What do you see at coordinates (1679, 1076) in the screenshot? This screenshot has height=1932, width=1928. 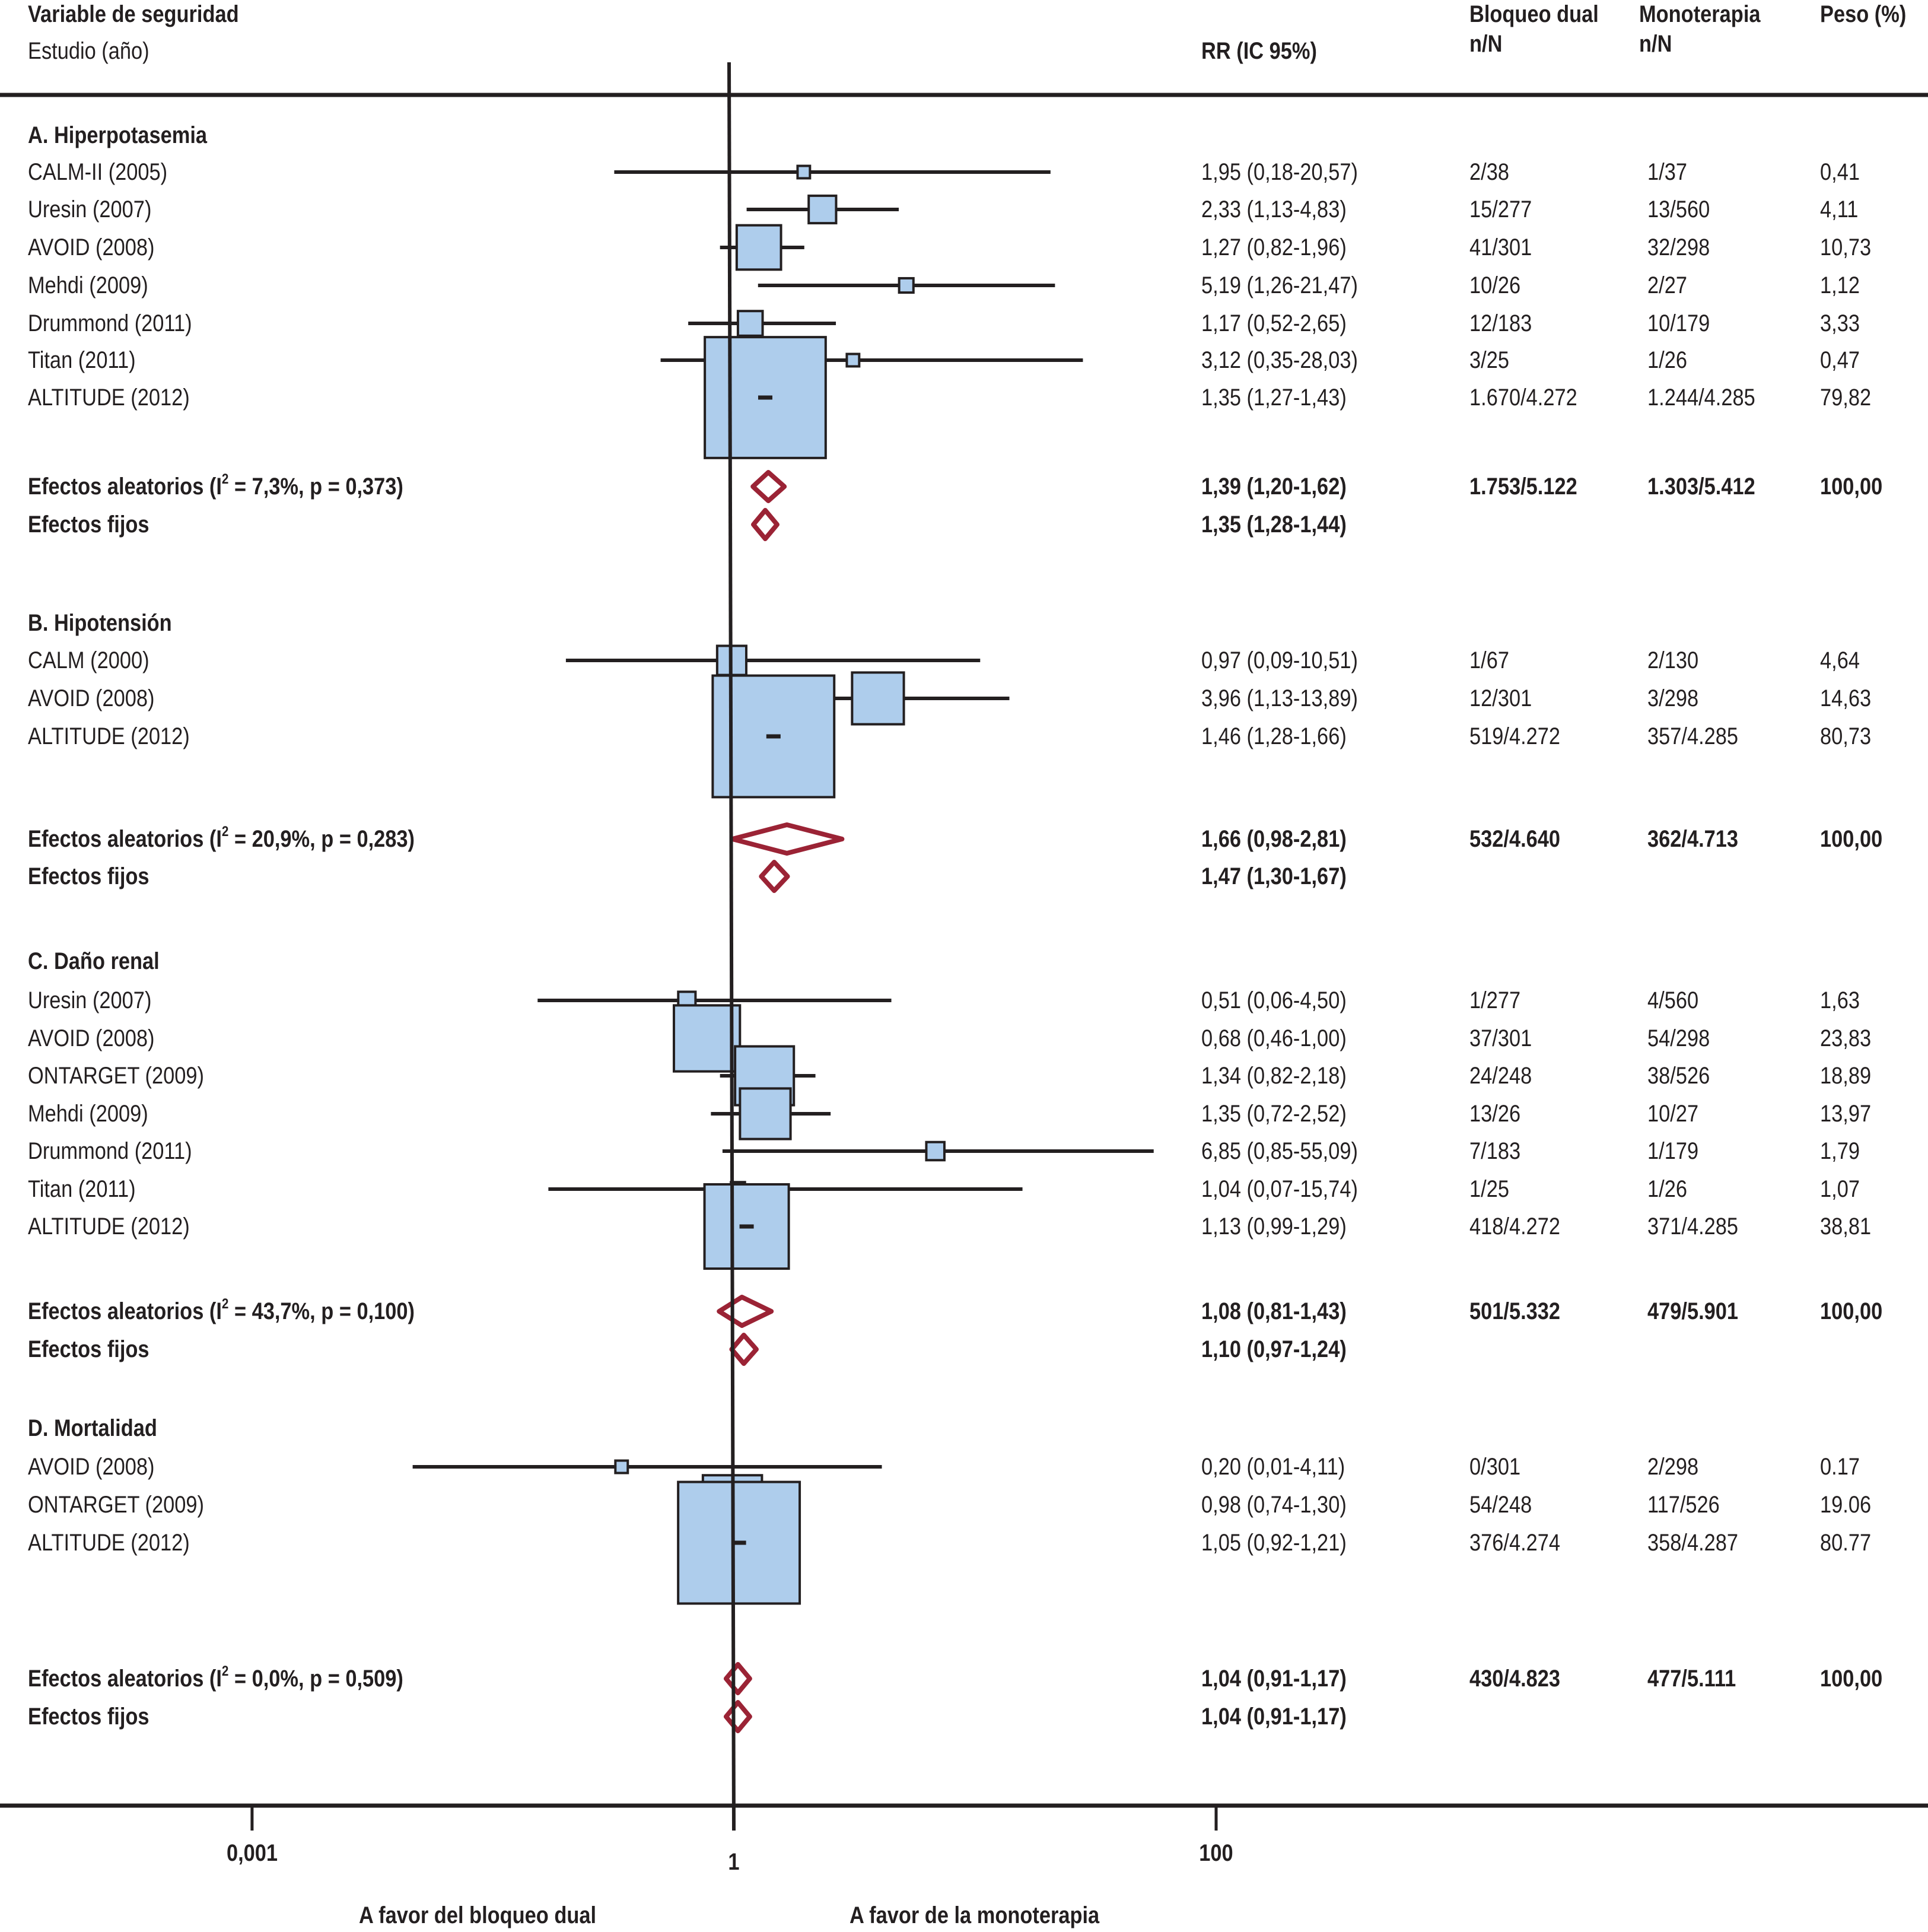 I see `study-mono-count: 38/526` at bounding box center [1679, 1076].